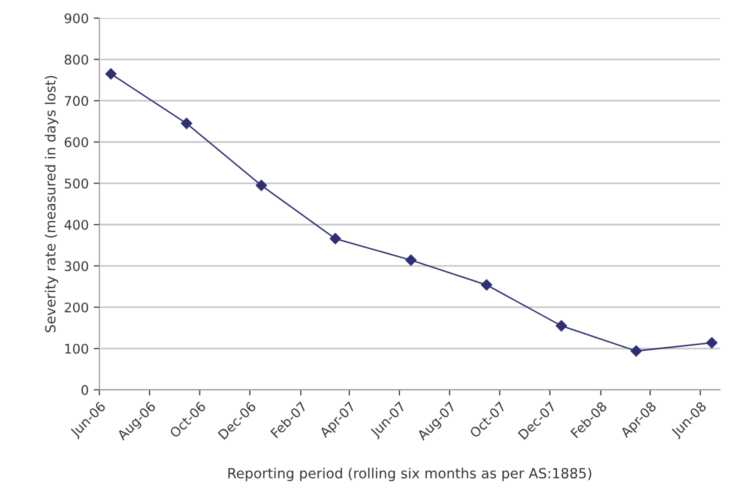 This screenshot has width=731, height=503. Describe the element at coordinates (51, 204) in the screenshot. I see `y-axis-title: Severity rate (measured in days lost)` at that location.